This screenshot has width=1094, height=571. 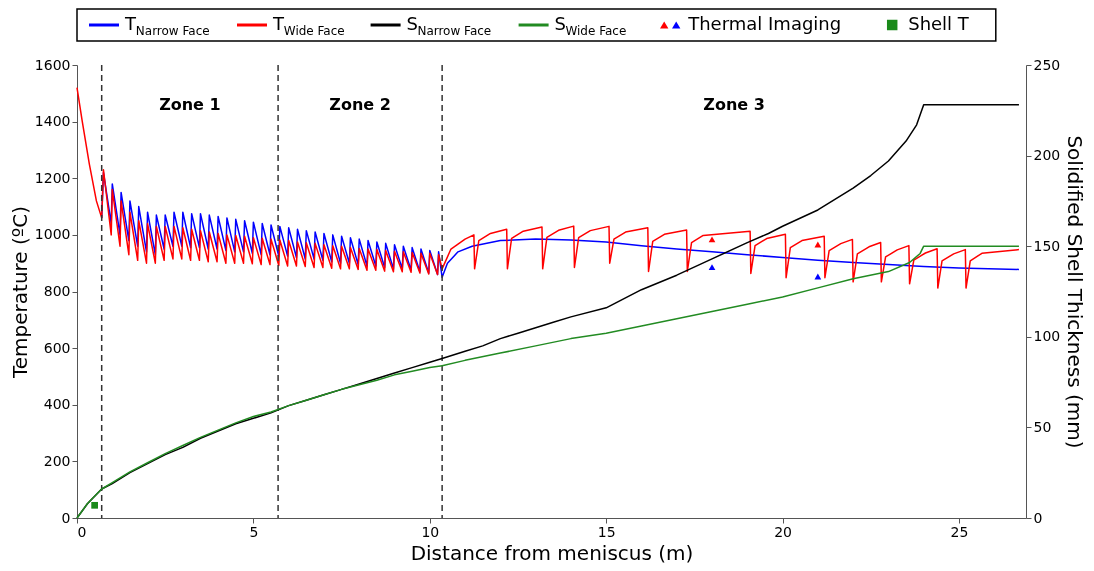 I want to click on y2-tick-label: 250, so click(x=1047, y=64).